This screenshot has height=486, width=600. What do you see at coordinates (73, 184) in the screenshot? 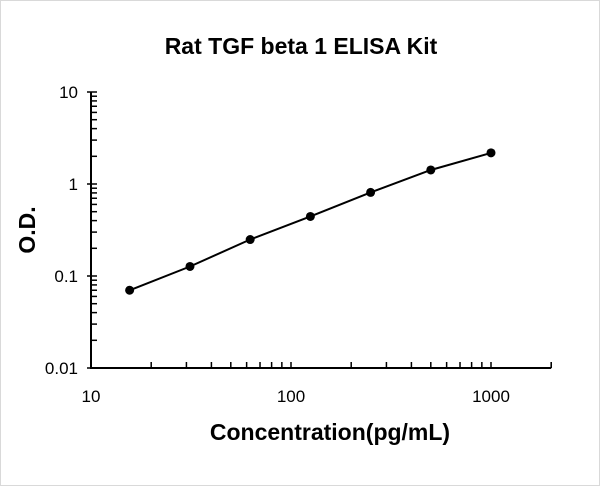
I see `y-tick-label: 1` at bounding box center [73, 184].